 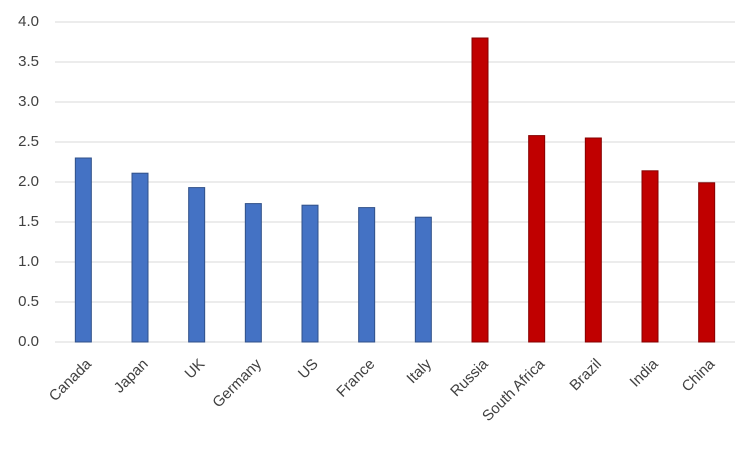 I want to click on x-tick-label: Russia, so click(x=469, y=377).